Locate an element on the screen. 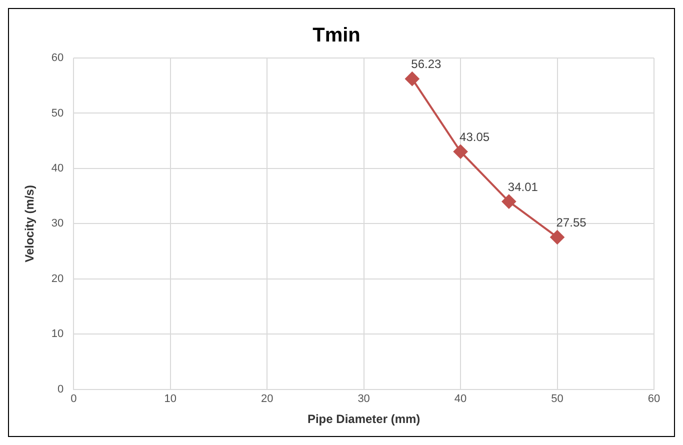 The image size is (683, 445). y-tick-label: 20 is located at coordinates (57, 278).